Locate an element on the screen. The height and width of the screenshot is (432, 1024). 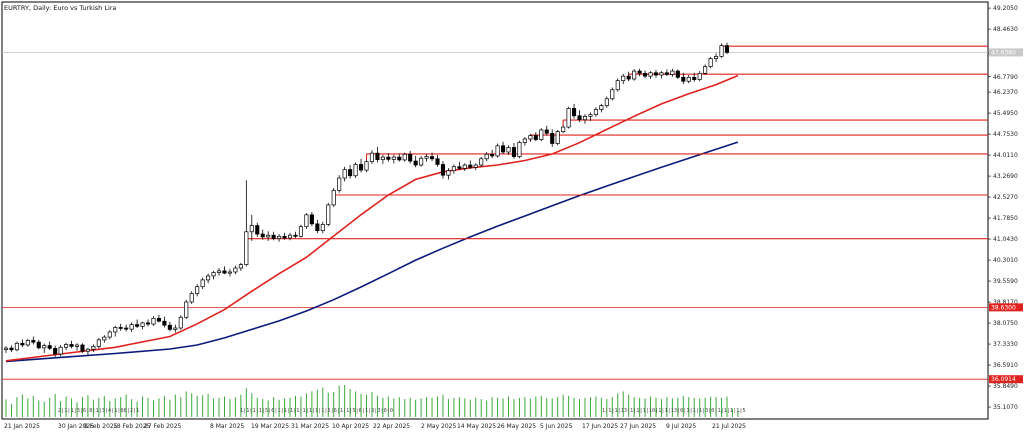
y-tick-label: 45.4950 is located at coordinates (1005, 113).